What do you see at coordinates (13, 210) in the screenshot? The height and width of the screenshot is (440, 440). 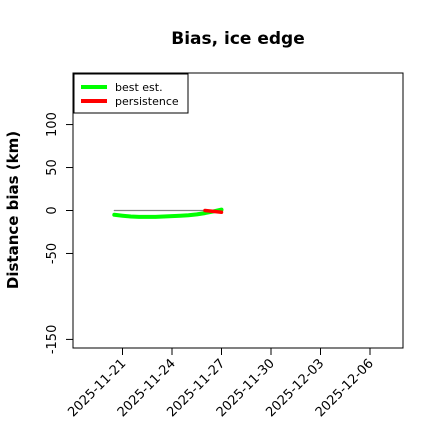 I see `y-axis-label: Distance bias (km)` at bounding box center [13, 210].